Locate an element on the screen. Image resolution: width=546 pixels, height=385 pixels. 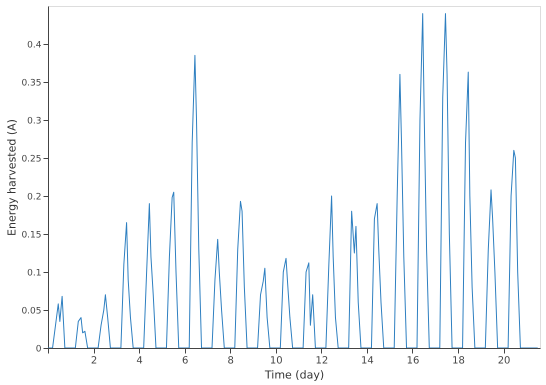
y-tick-label: 0 is located at coordinates (39, 349).